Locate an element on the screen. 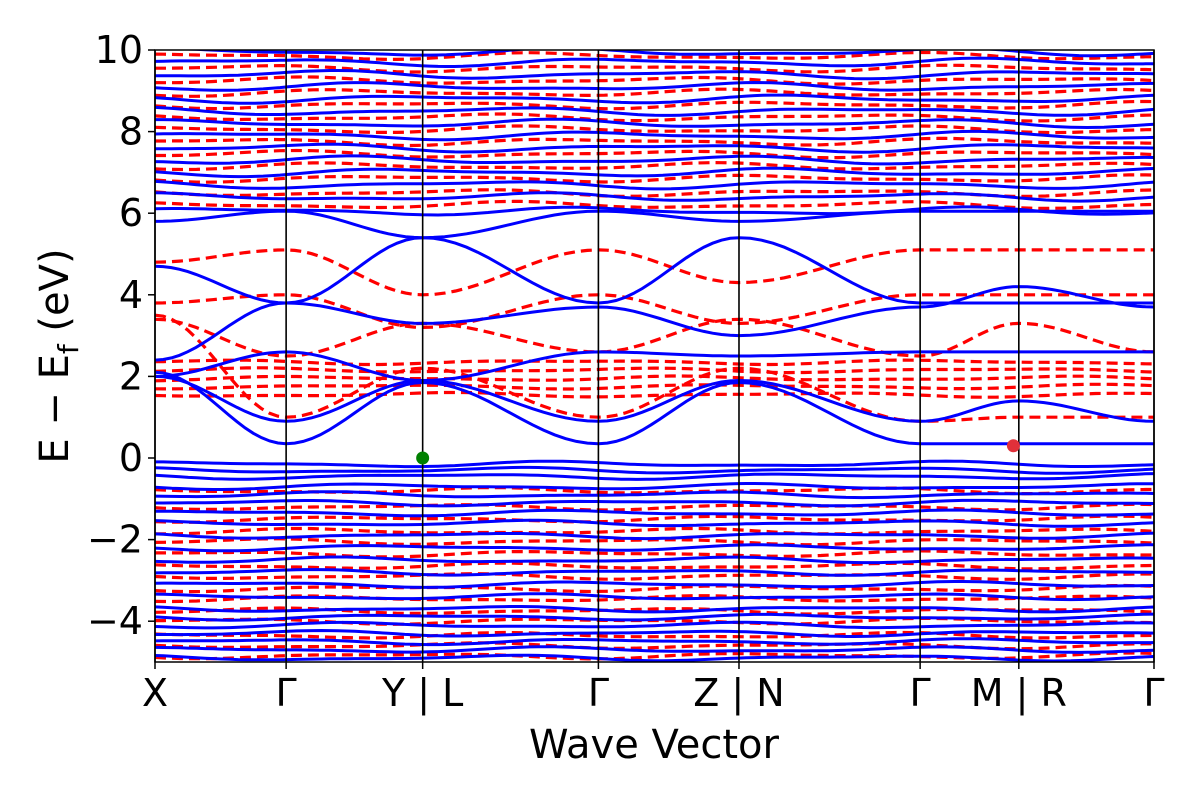  y-tick-label: 4 is located at coordinates (131, 295).